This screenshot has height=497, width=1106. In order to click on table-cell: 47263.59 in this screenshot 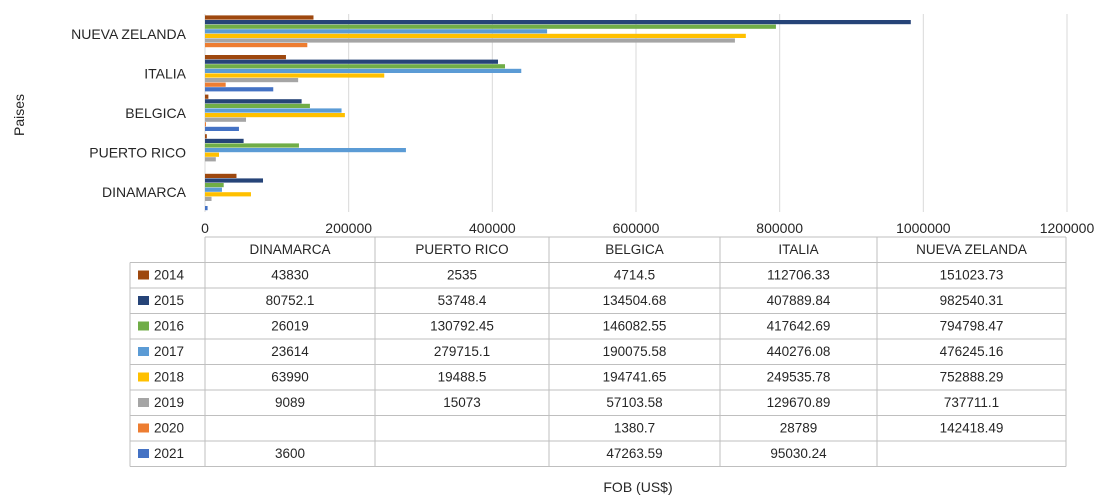, I will do `click(634, 453)`.